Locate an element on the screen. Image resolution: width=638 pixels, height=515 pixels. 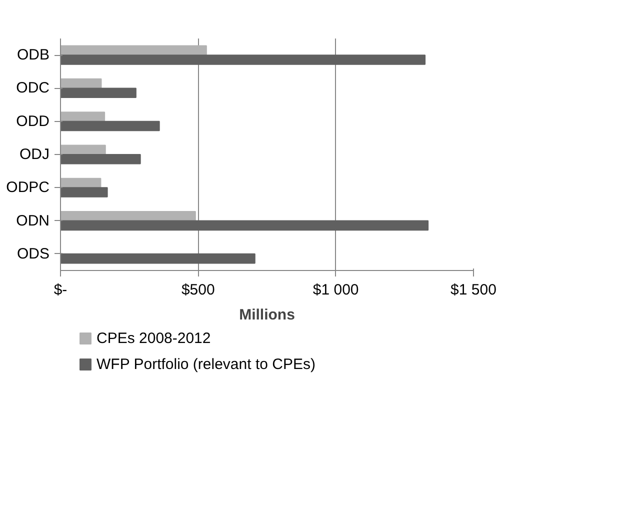
legend-label: WFP Portfolio (relevant to CPEs) is located at coordinates (206, 364).